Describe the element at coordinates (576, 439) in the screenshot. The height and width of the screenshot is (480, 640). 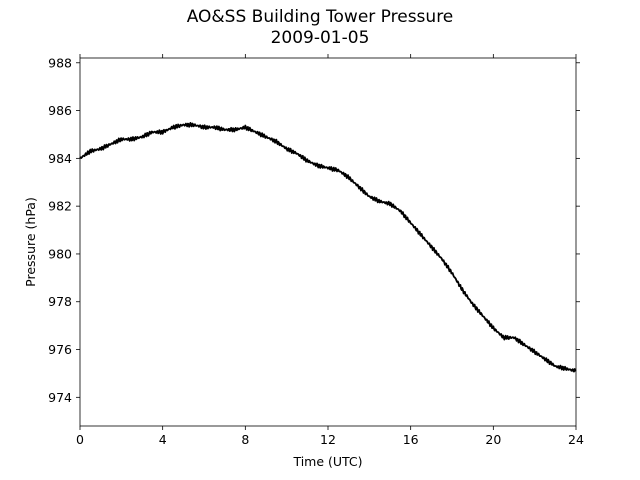
I see `x-tick-label: 24` at that location.